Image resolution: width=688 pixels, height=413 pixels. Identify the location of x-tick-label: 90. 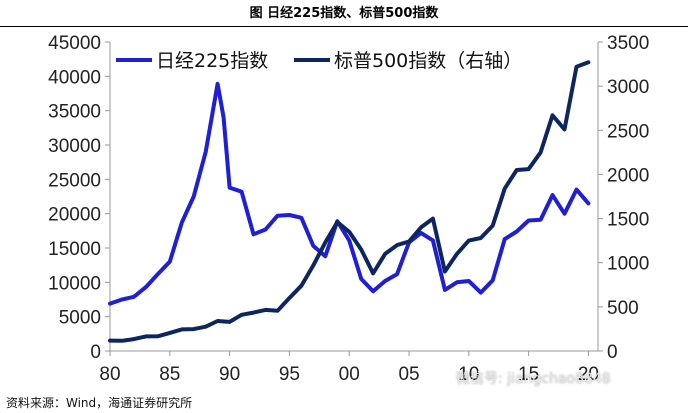
(229, 374).